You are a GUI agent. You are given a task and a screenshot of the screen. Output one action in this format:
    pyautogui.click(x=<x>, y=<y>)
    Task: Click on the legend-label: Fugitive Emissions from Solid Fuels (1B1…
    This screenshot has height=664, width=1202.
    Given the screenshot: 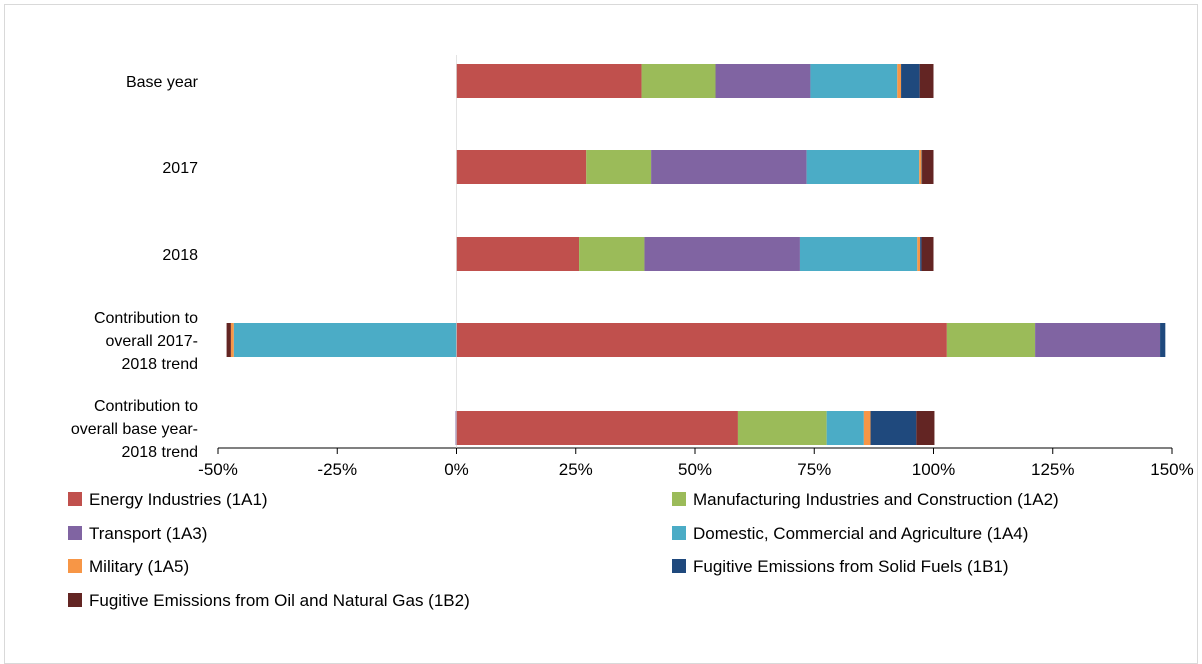 What is the action you would take?
    pyautogui.click(x=851, y=566)
    